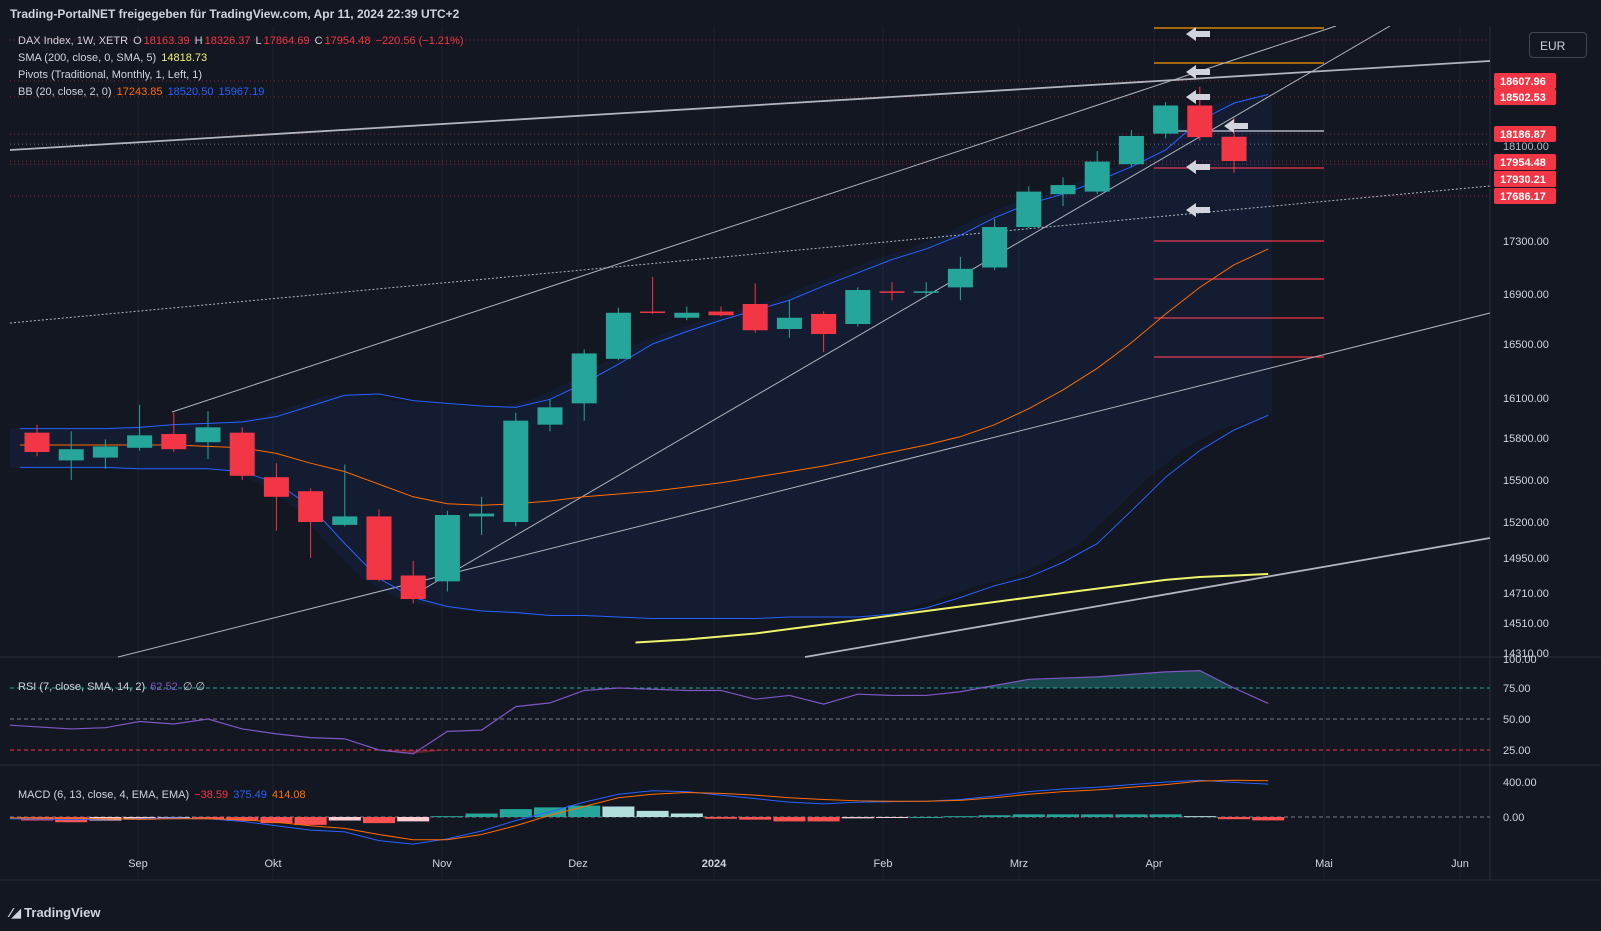 The width and height of the screenshot is (1601, 931). I want to click on rsi-tick-label: 100.00, so click(1520, 660).